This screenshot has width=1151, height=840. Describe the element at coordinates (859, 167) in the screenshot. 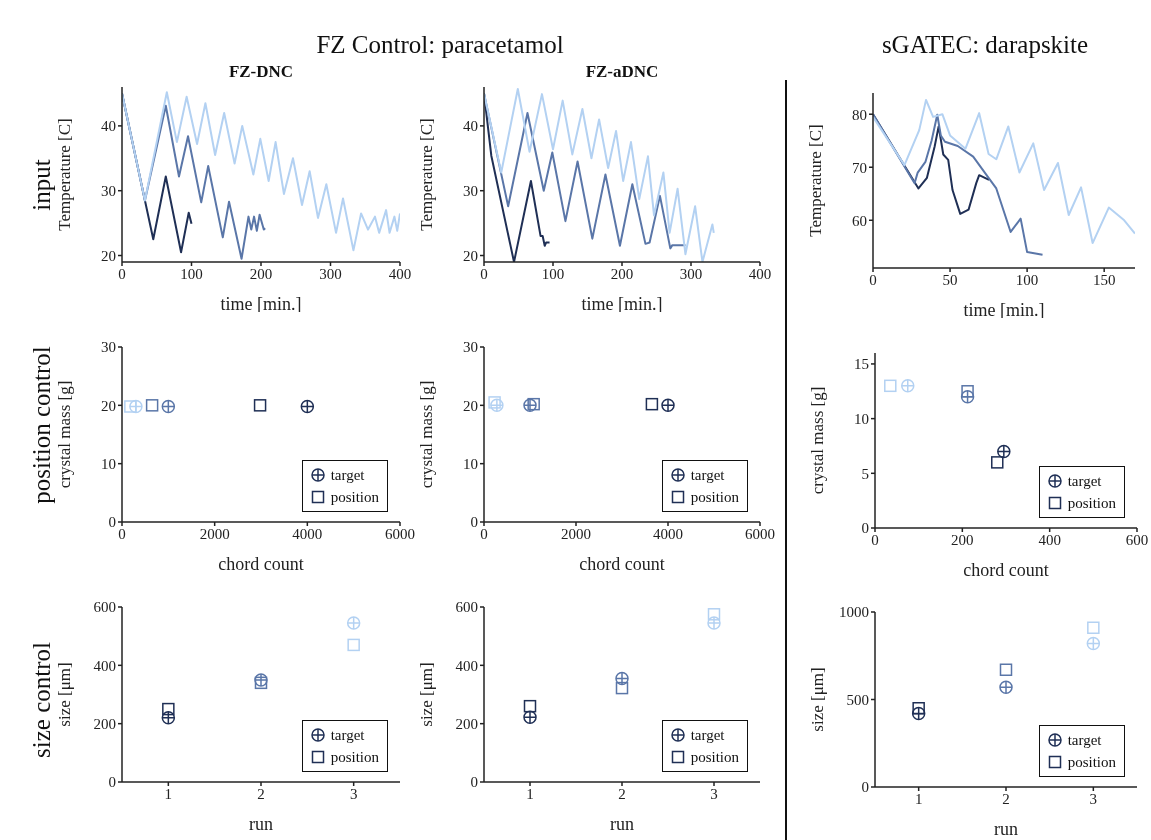

I see `y-tick-label: 70` at that location.